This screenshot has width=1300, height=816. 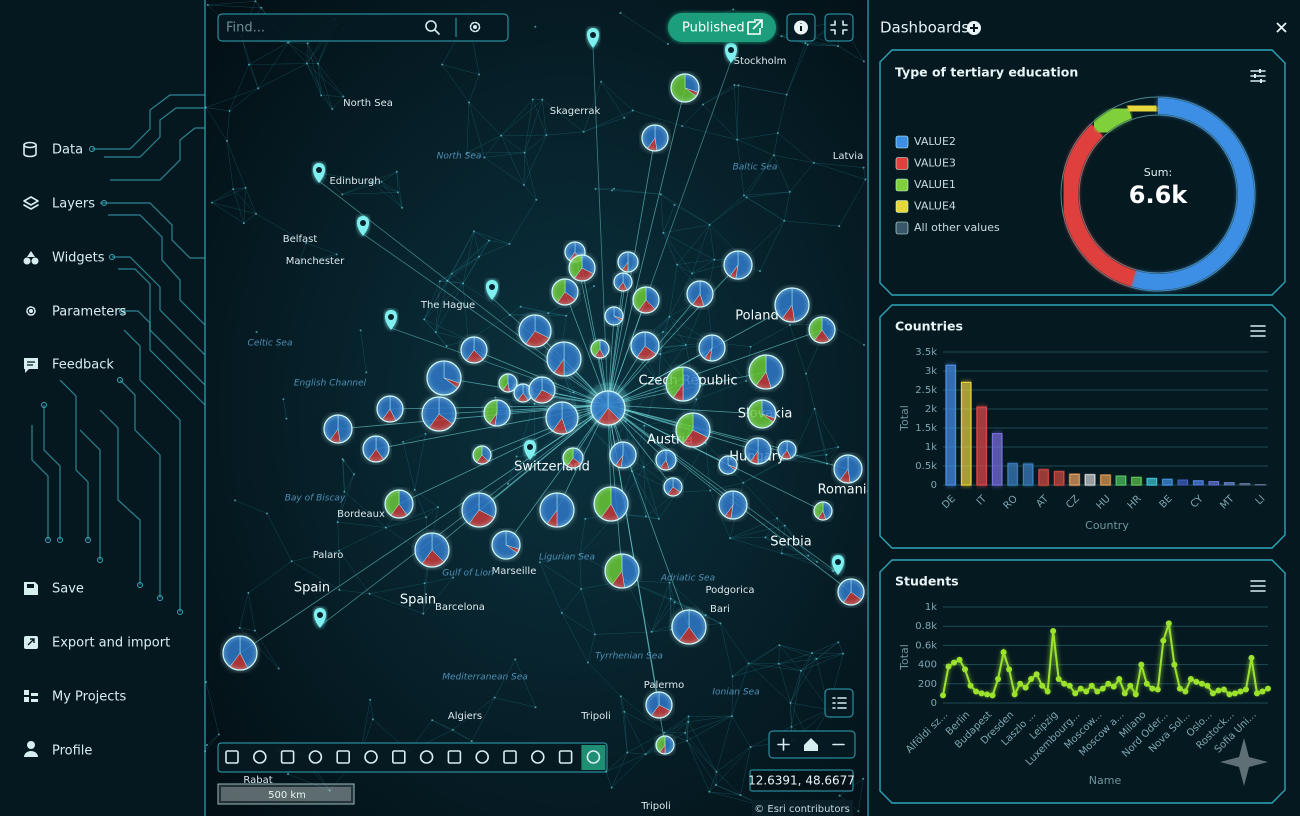 What do you see at coordinates (89, 312) in the screenshot?
I see `nav-label: Parameters` at bounding box center [89, 312].